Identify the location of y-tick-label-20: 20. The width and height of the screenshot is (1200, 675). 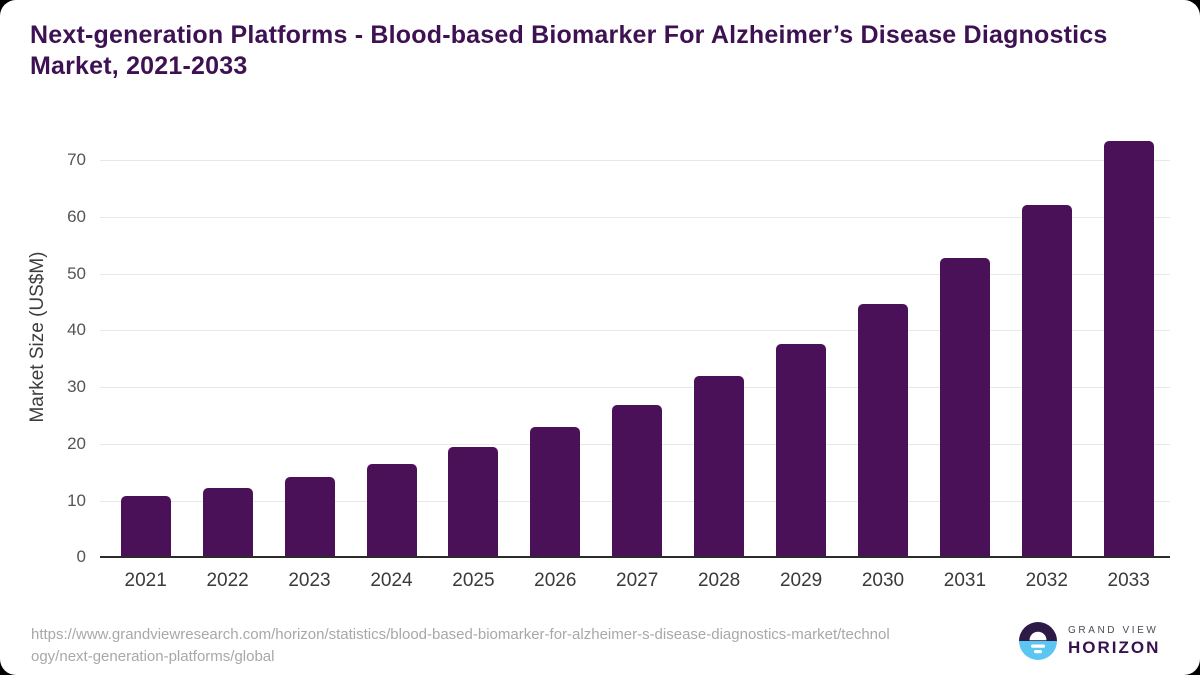
(76, 443).